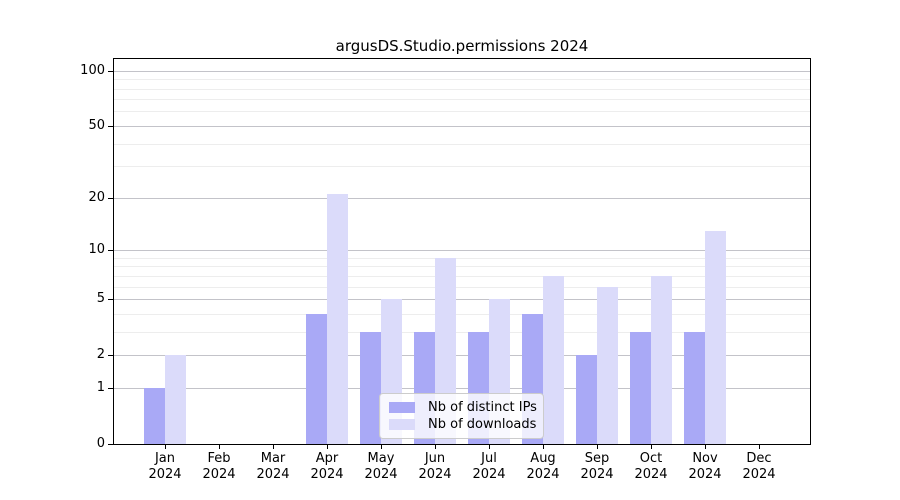 This screenshot has width=900, height=500. Describe the element at coordinates (543, 458) in the screenshot. I see `x-tick-month: Aug` at that location.